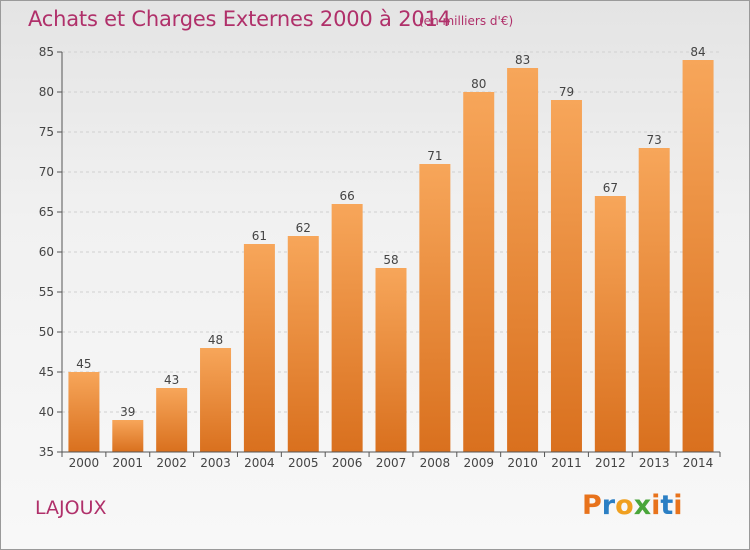  I want to click on x-tick-label: 2009, so click(478, 463).